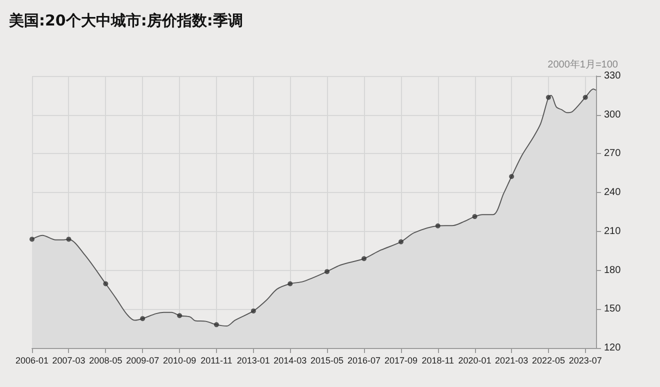 This screenshot has height=387, width=660. I want to click on x-tick-label: 2018-11, so click(438, 361).